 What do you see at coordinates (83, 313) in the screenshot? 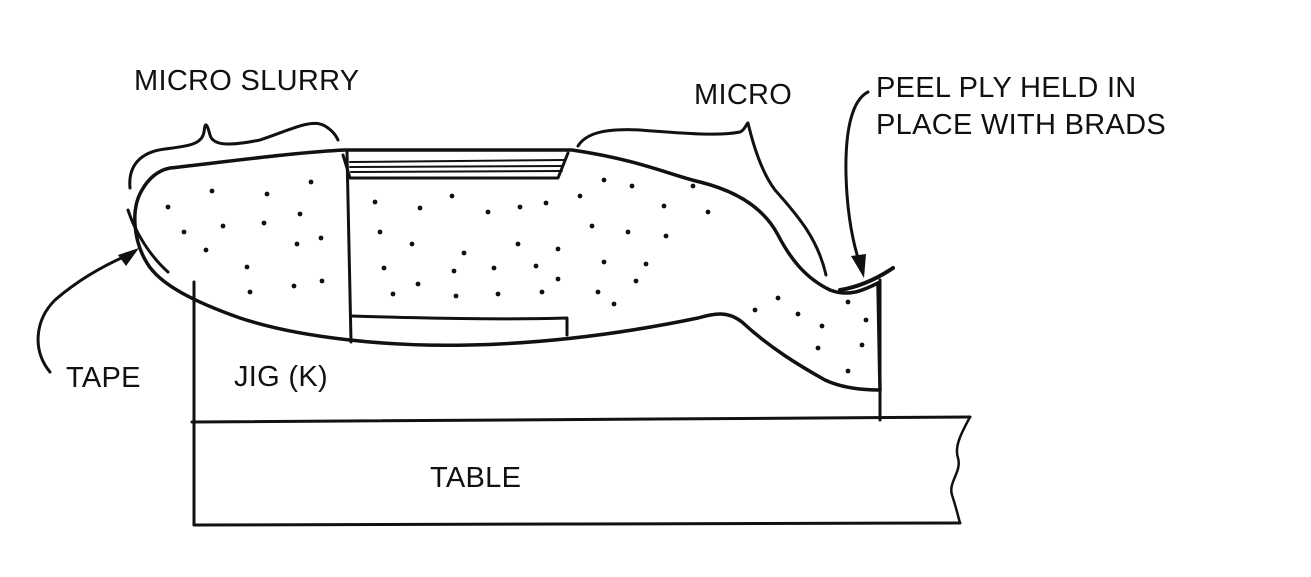
I see `tape-leader` at bounding box center [83, 313].